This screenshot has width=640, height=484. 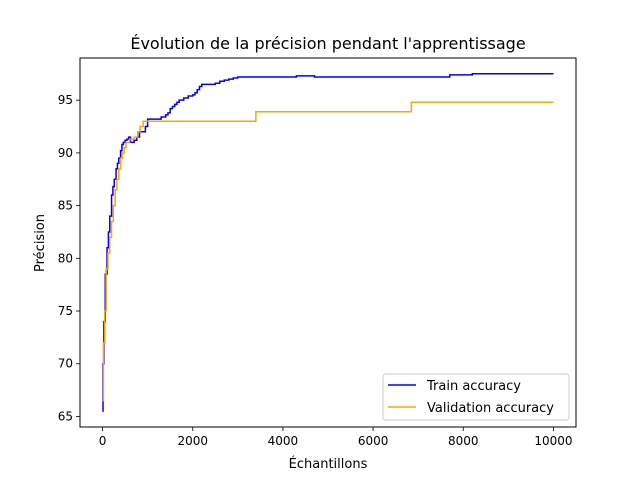 I want to click on y-tick-label: 70, so click(x=65, y=364).